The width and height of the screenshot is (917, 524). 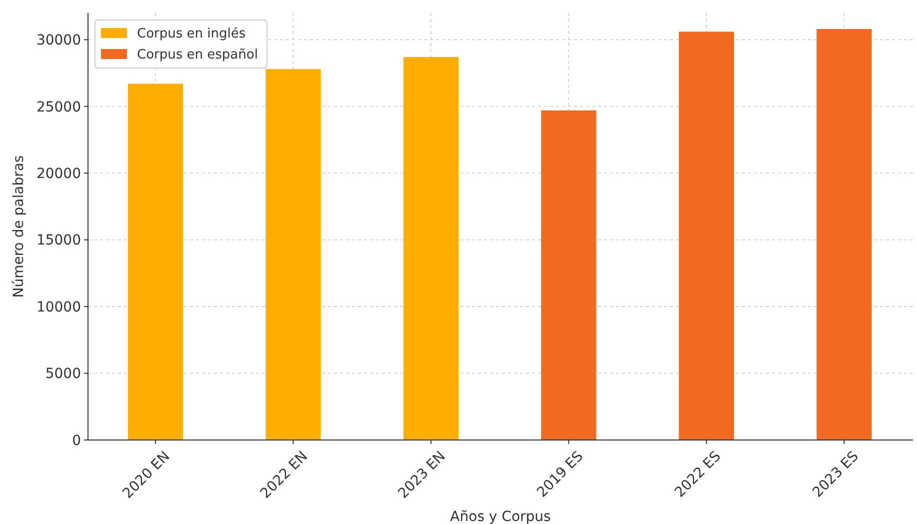 What do you see at coordinates (58, 174) in the screenshot?
I see `y-tick-label: 20000` at bounding box center [58, 174].